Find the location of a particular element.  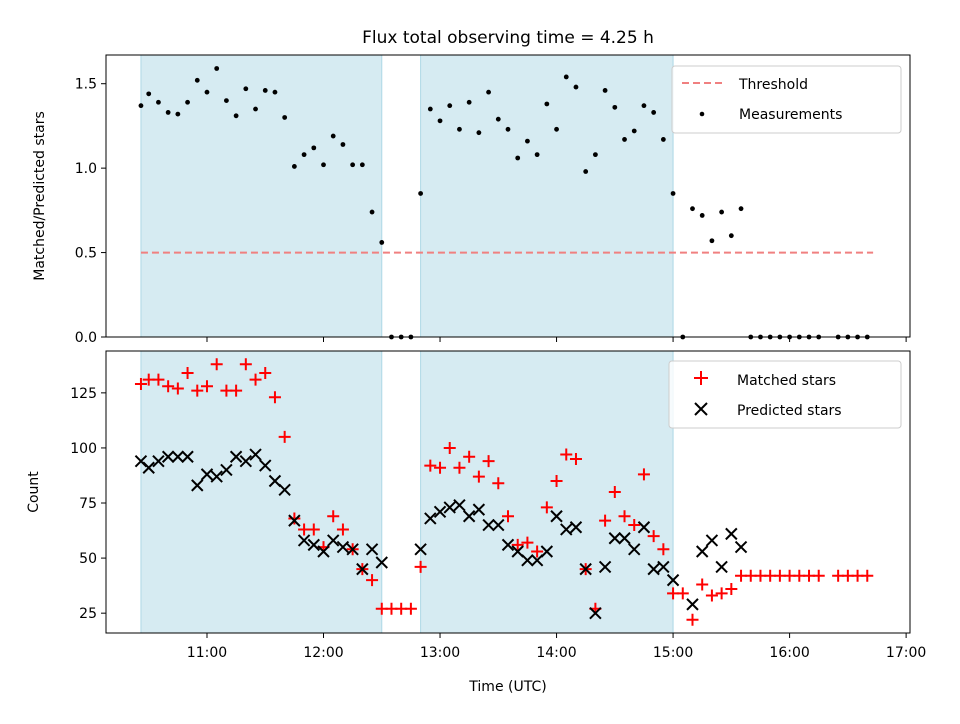

bottom-y-tick-label: 100 is located at coordinates (83, 449).